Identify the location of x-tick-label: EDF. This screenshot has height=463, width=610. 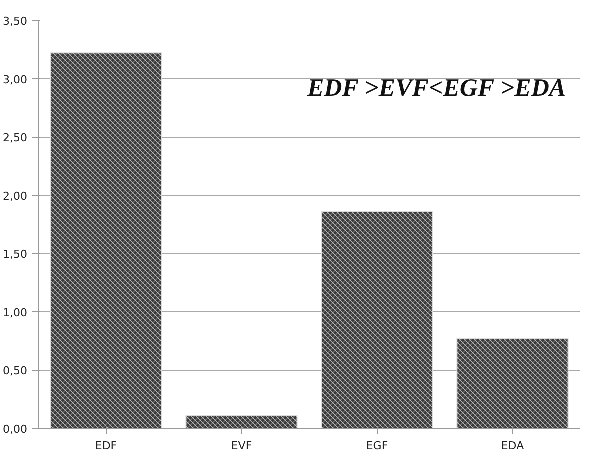
(106, 446).